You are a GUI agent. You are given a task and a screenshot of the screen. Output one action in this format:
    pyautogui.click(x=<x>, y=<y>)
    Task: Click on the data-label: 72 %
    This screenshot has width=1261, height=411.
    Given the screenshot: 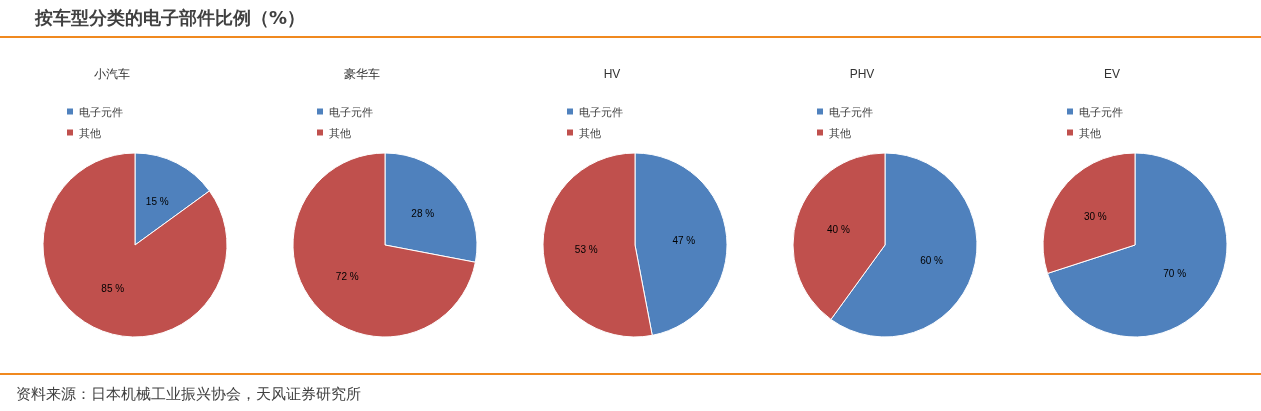 What is the action you would take?
    pyautogui.click(x=347, y=276)
    